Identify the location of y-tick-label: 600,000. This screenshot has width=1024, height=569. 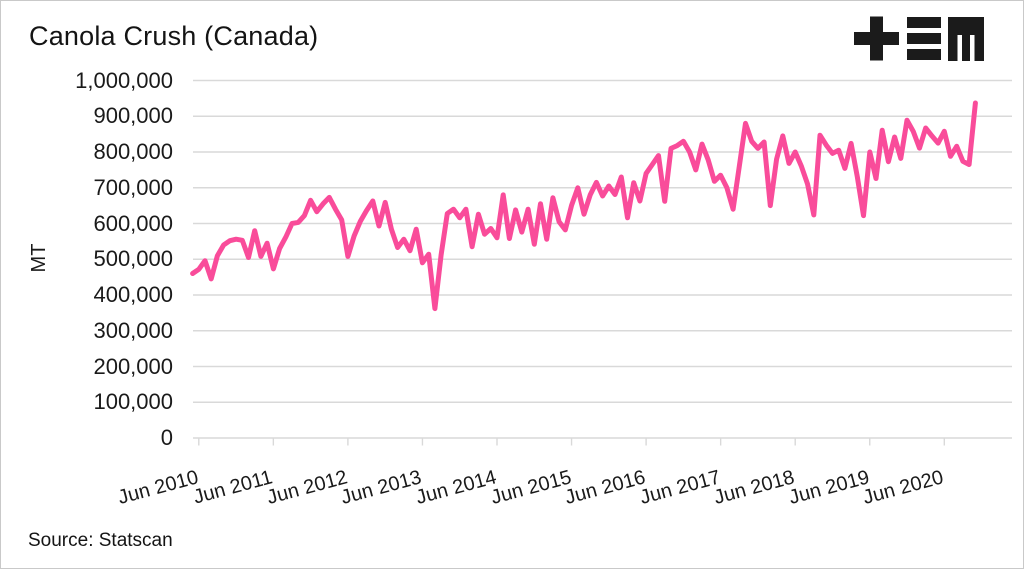
(133, 223).